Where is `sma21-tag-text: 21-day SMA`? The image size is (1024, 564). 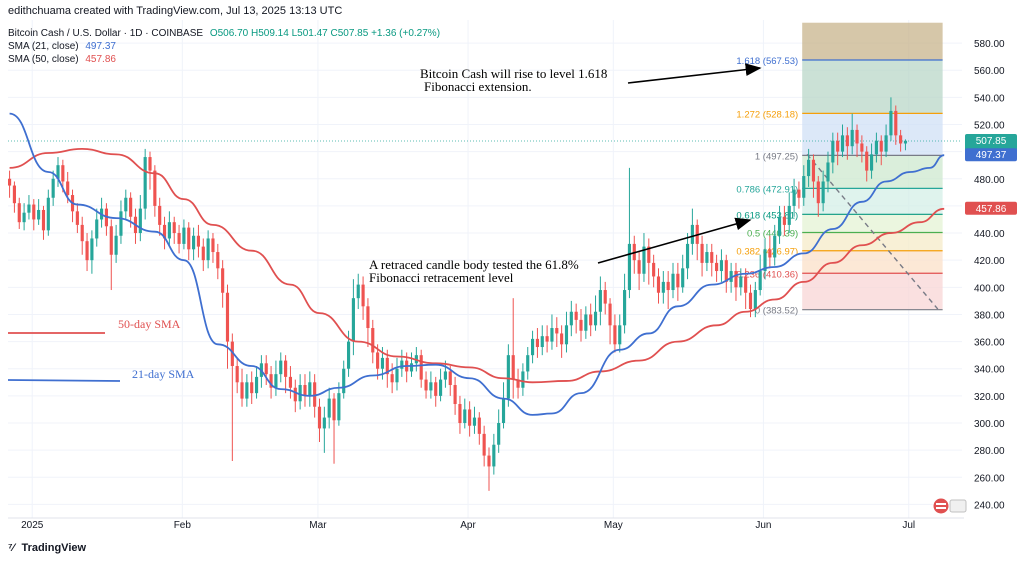 sma21-tag-text: 21-day SMA is located at coordinates (163, 374).